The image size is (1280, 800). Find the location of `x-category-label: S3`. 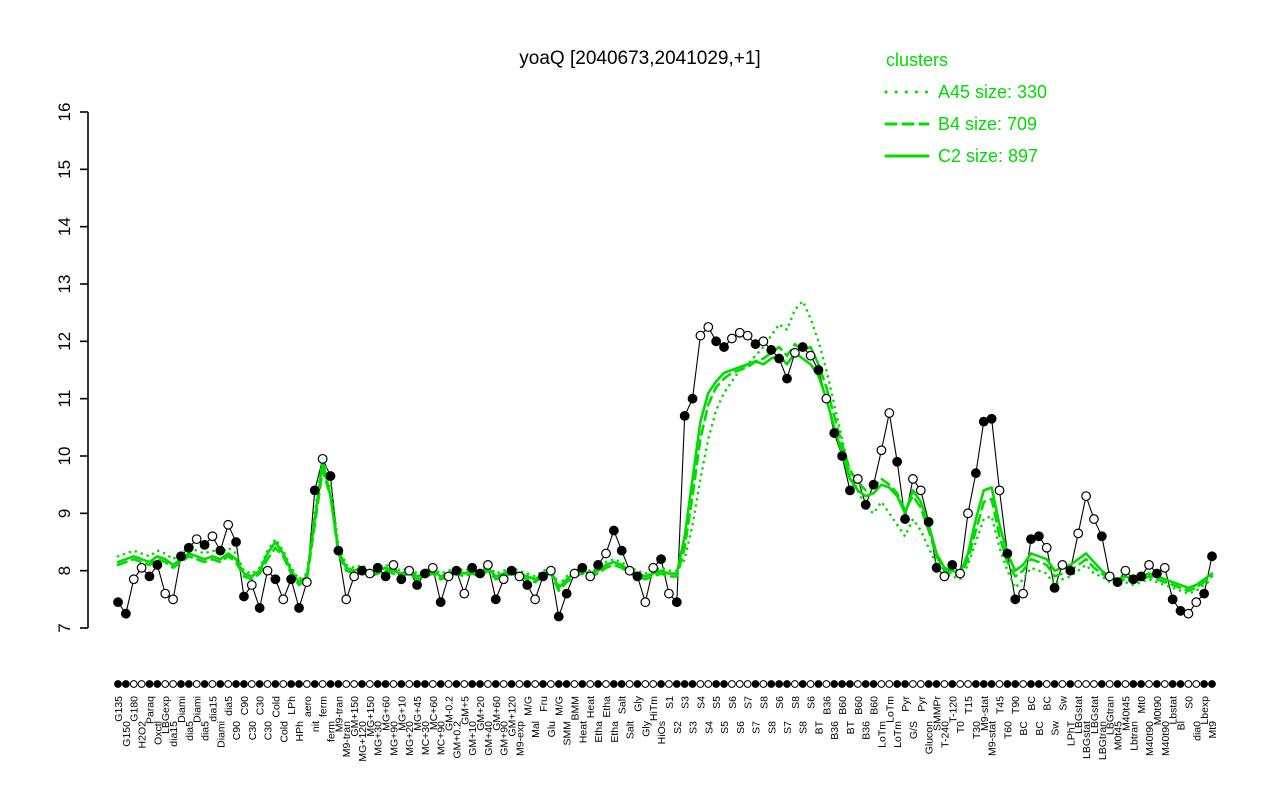

x-category-label: S3 is located at coordinates (686, 702).